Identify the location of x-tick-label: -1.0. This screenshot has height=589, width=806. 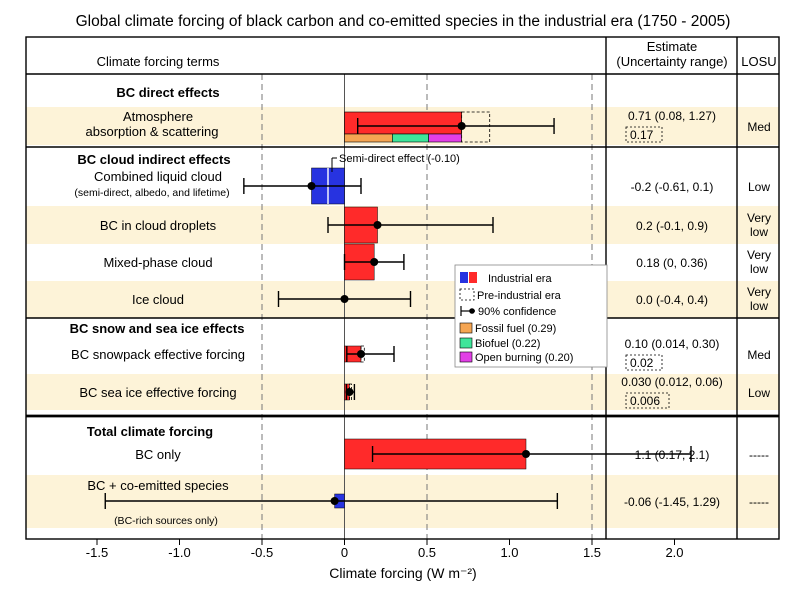
(179, 552).